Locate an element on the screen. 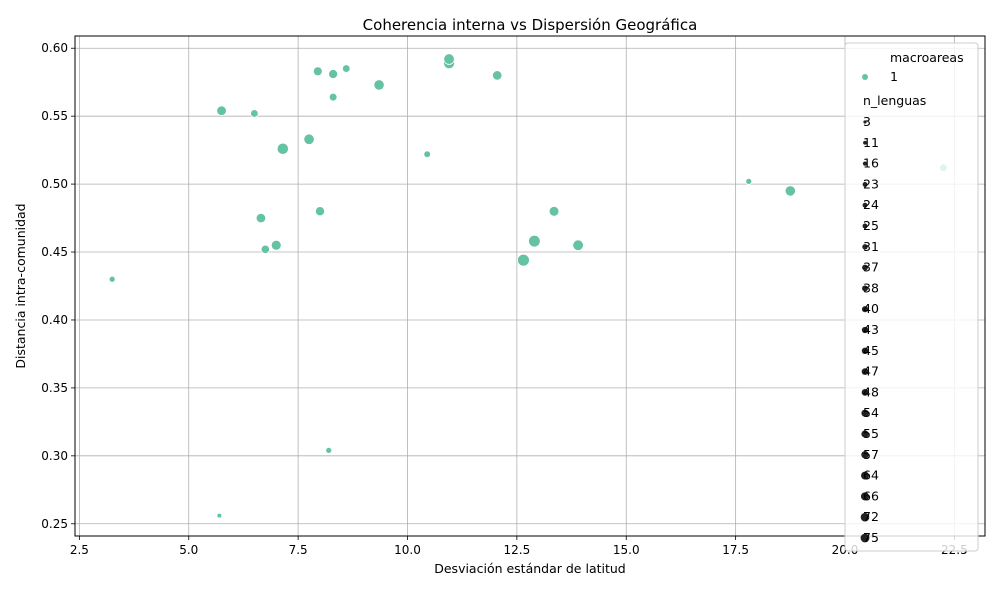 This screenshot has height=604, width=1000. y-axis-title: Distancia intra-comunidad is located at coordinates (20, 285).